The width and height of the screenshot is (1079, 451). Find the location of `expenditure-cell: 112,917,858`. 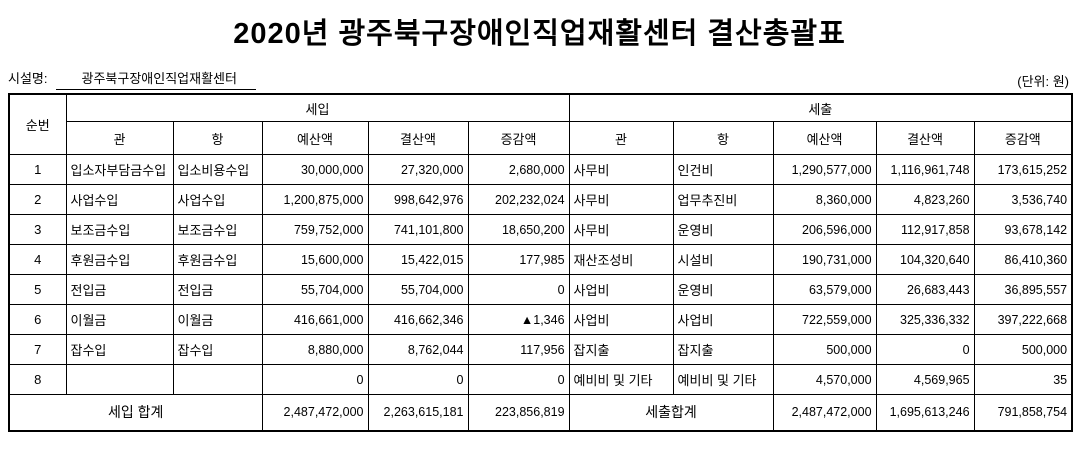

expenditure-cell: 112,917,858 is located at coordinates (925, 229).